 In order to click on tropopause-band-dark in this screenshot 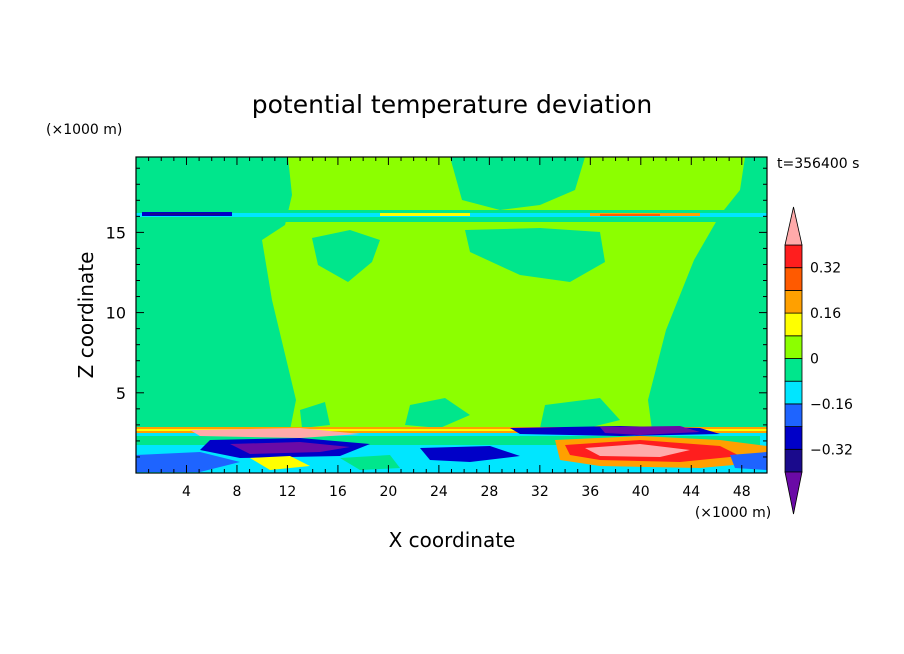, I will do `click(185, 214)`.